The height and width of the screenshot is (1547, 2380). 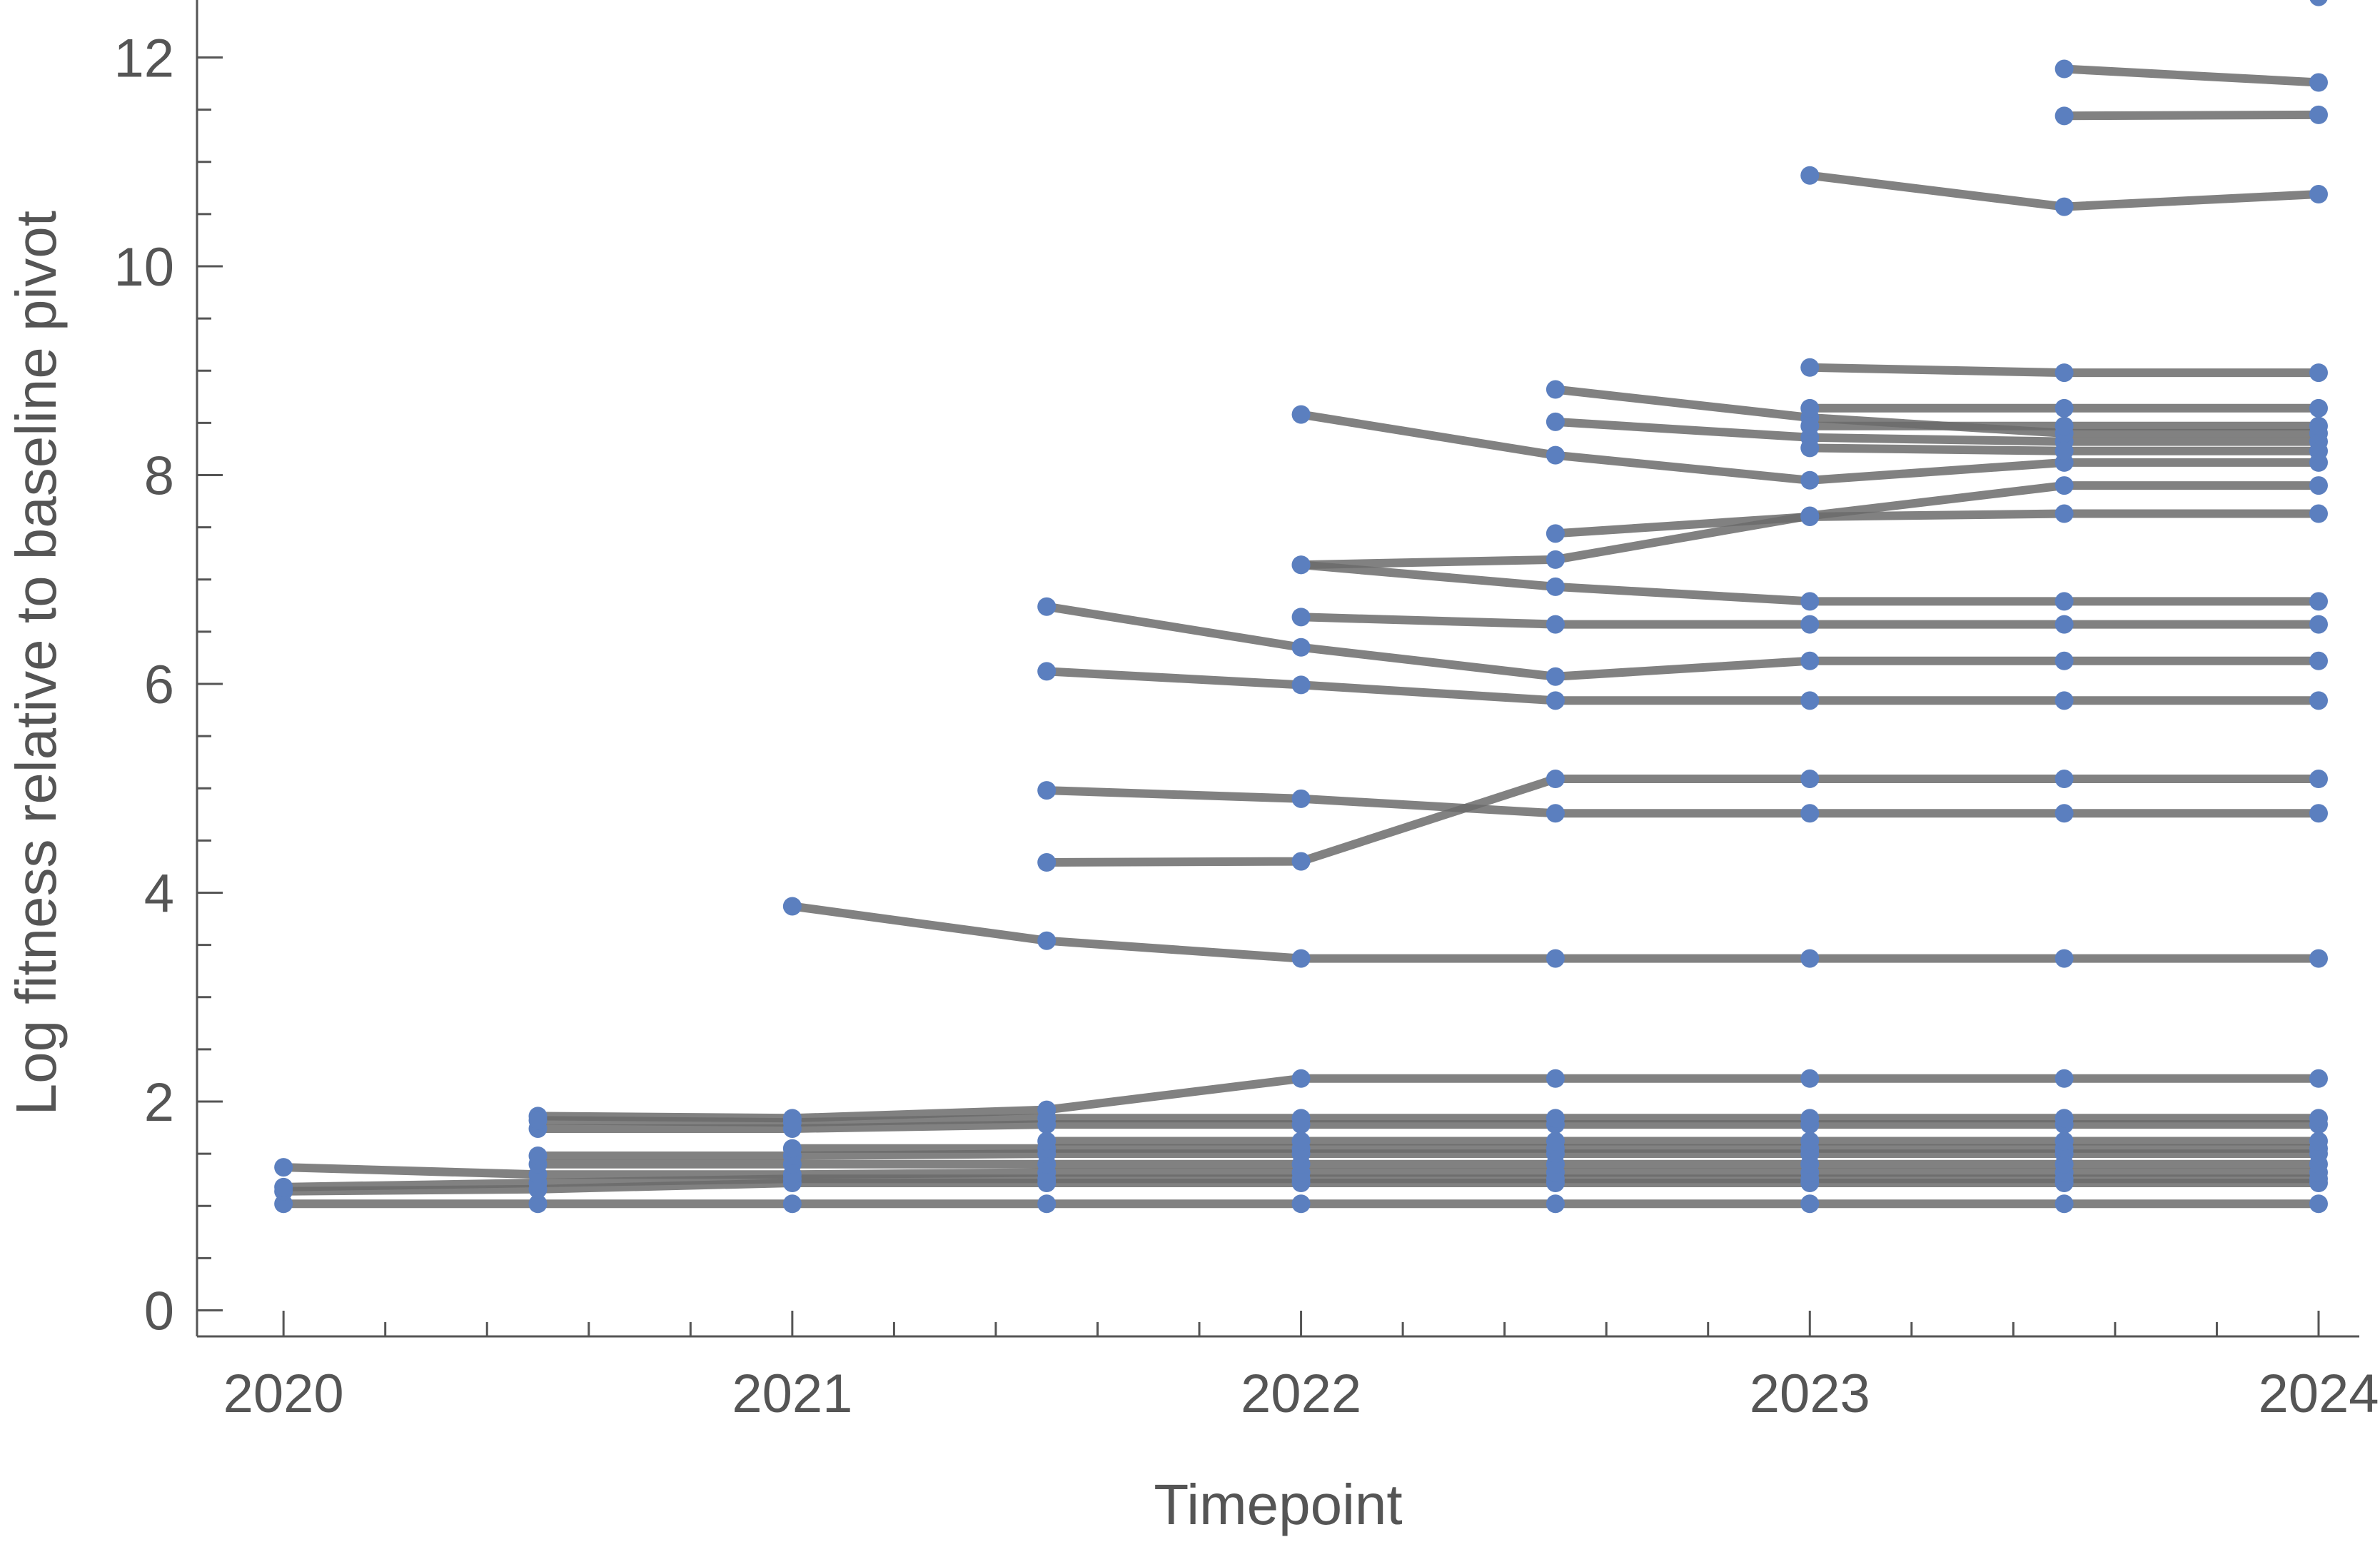 What do you see at coordinates (144, 58) in the screenshot?
I see `y-tick-label: 12` at bounding box center [144, 58].